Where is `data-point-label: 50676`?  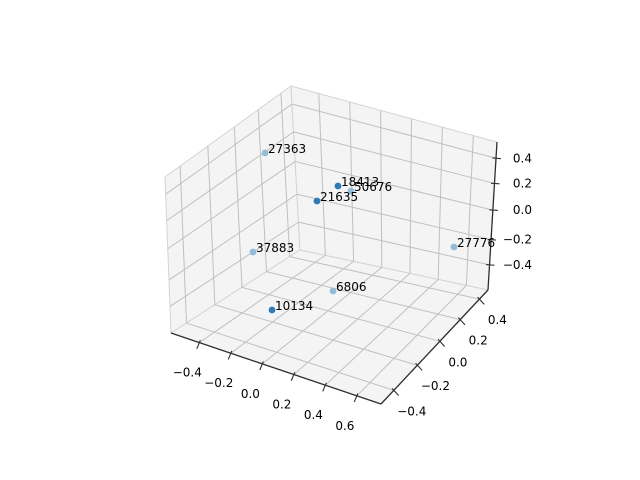
data-point-label: 50676 is located at coordinates (373, 187).